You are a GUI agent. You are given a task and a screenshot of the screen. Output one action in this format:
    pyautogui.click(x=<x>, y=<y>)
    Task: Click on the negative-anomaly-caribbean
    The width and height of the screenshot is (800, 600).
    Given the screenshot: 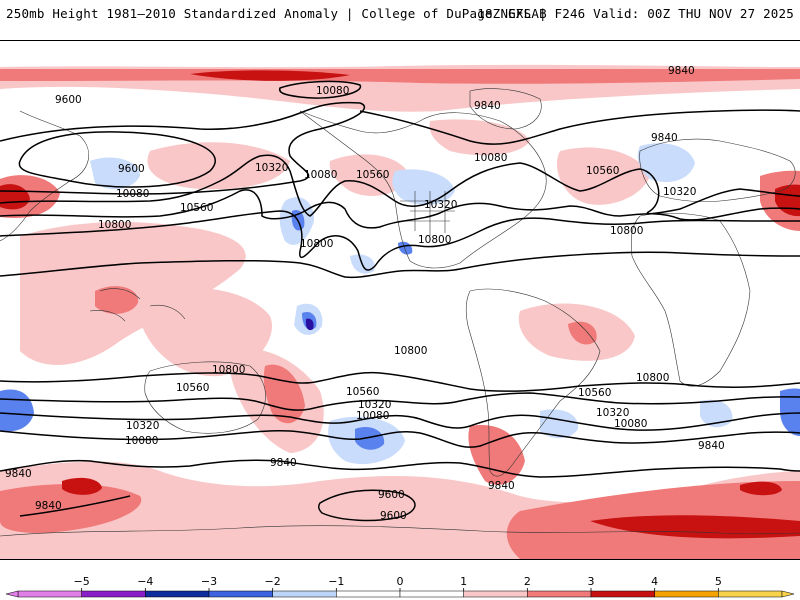 What is the action you would take?
    pyautogui.click(x=405, y=248)
    